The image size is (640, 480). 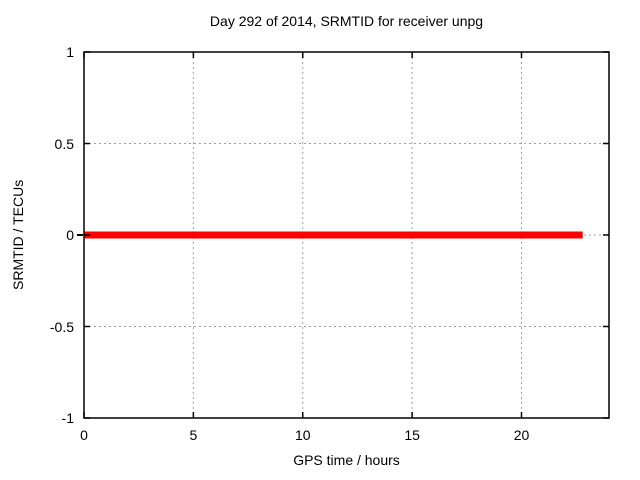 I want to click on y-tick-label: 0.5, so click(x=64, y=143).